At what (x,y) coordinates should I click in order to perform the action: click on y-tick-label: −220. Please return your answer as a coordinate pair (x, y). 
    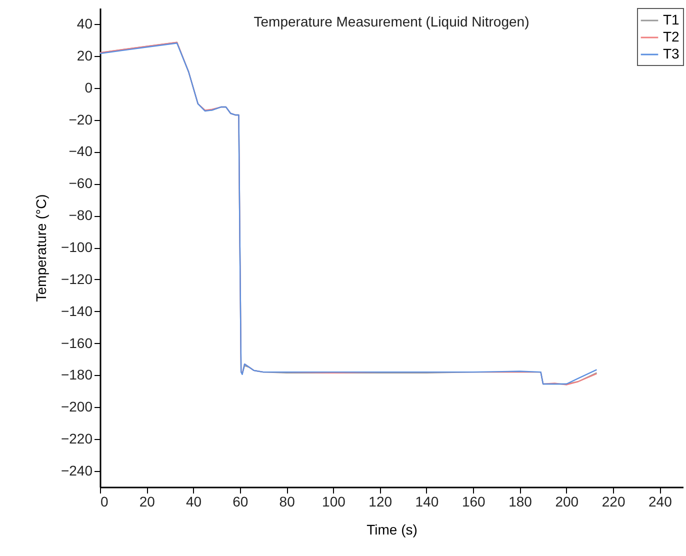
    Looking at the image, I should click on (76, 438).